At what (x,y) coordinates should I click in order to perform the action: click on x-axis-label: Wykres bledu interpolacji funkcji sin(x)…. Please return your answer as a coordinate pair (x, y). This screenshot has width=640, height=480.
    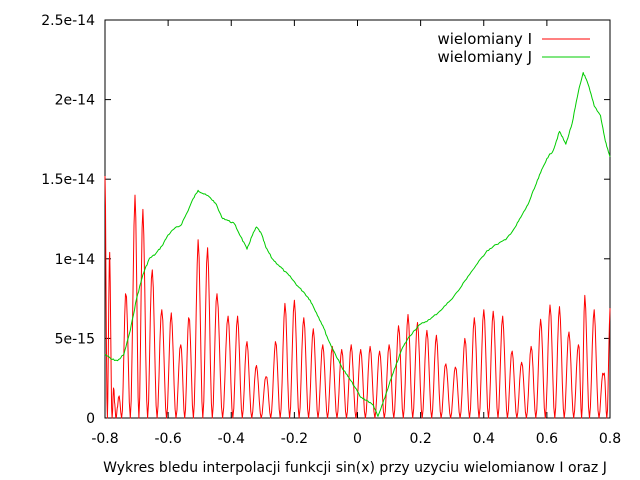
    Looking at the image, I should click on (355, 468).